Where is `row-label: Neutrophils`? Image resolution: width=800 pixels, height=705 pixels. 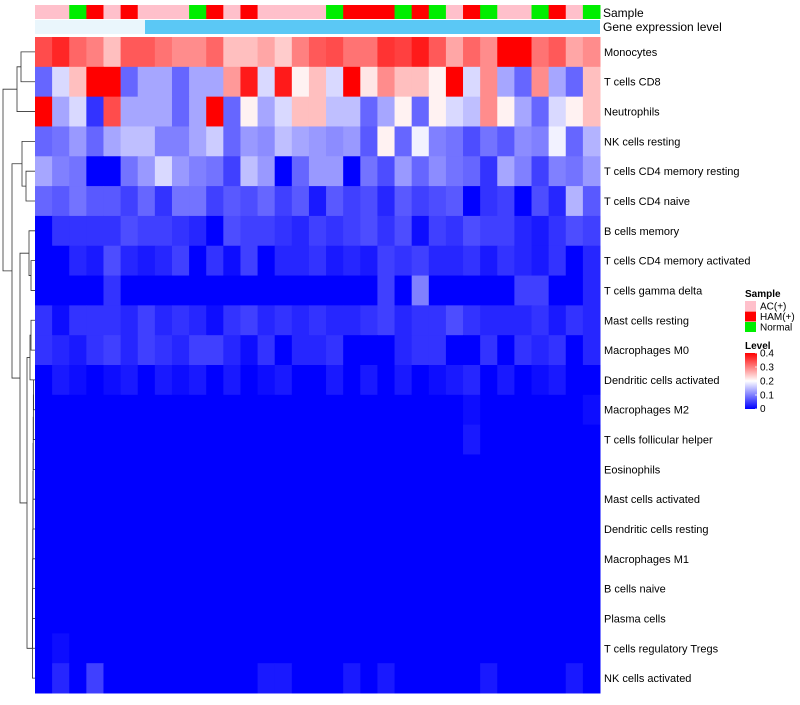
row-label: Neutrophils is located at coordinates (632, 113).